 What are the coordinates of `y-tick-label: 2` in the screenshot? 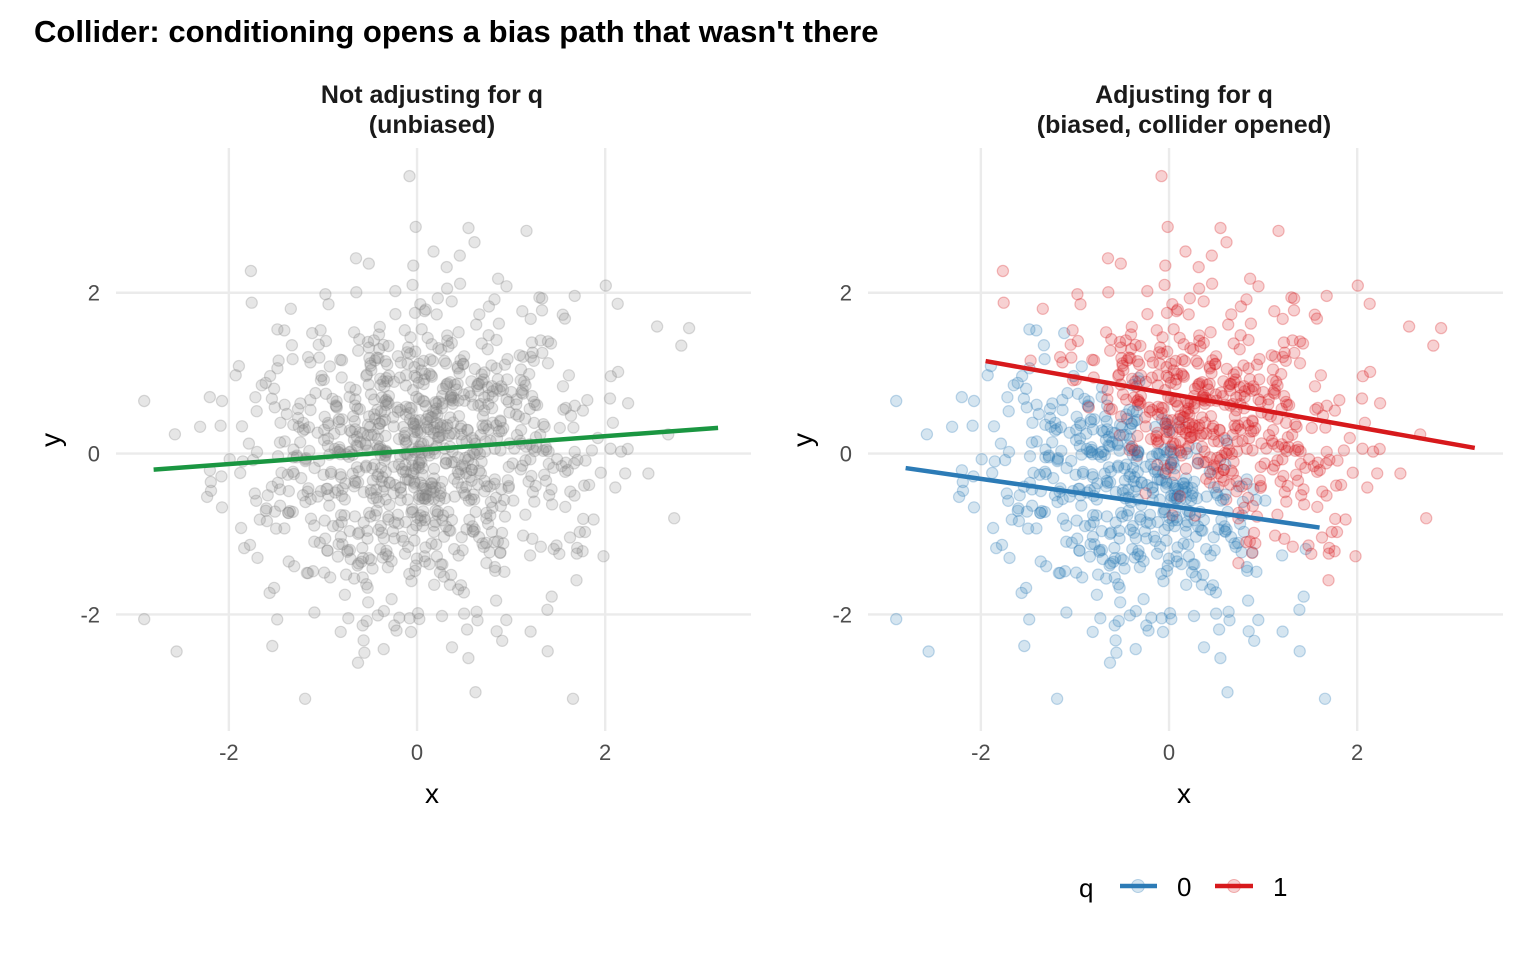 It's located at (94, 293).